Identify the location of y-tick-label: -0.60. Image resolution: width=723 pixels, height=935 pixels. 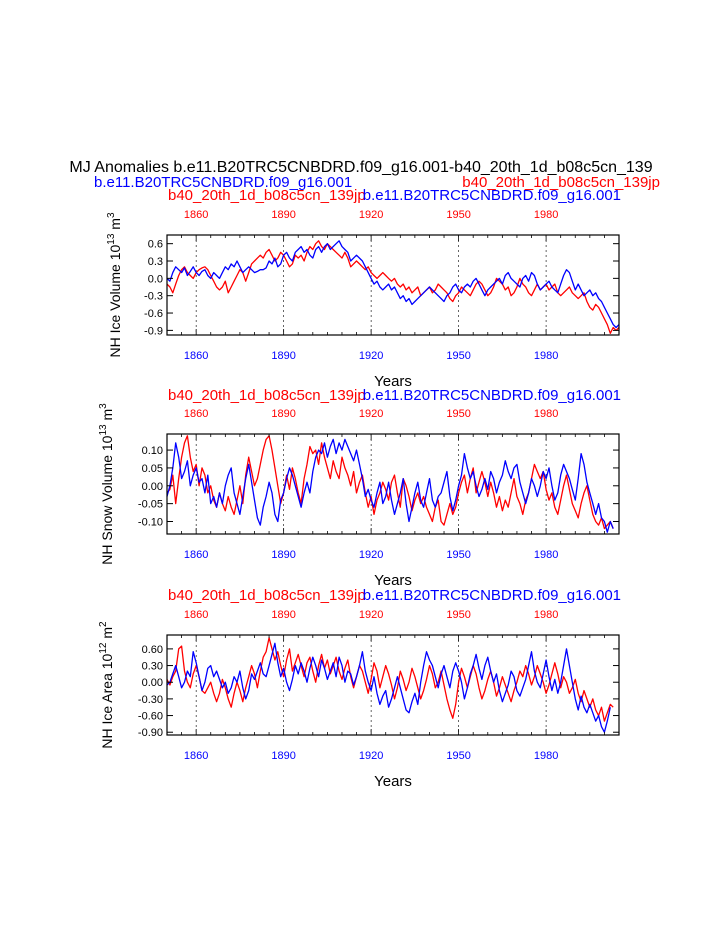
(150, 717).